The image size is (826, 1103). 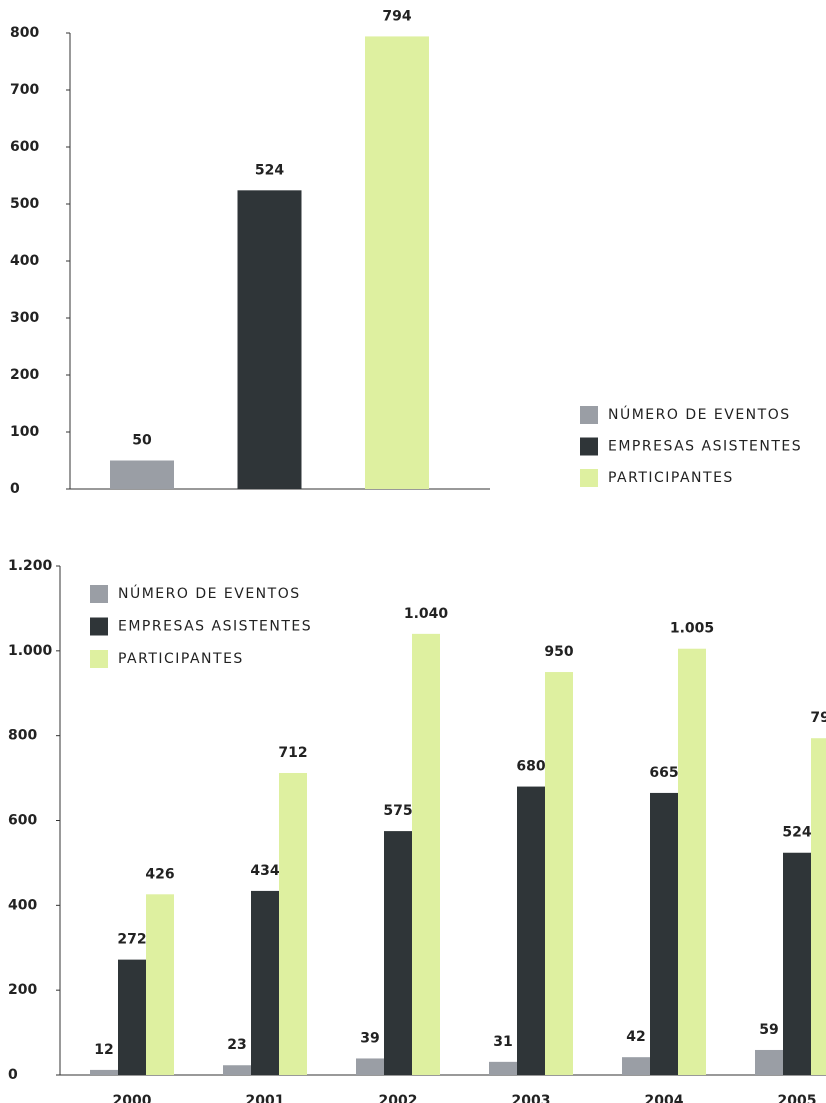 I want to click on data-label: 12, so click(x=103, y=1050).